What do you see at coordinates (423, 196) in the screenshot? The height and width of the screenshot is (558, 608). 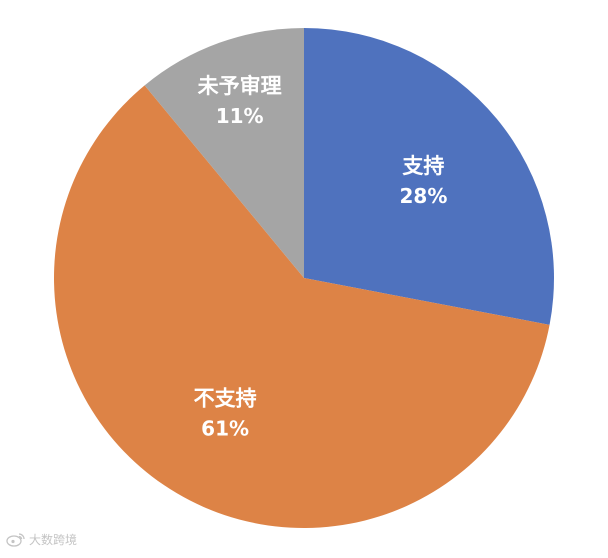 I see `slice-percent-0: 28%` at bounding box center [423, 196].